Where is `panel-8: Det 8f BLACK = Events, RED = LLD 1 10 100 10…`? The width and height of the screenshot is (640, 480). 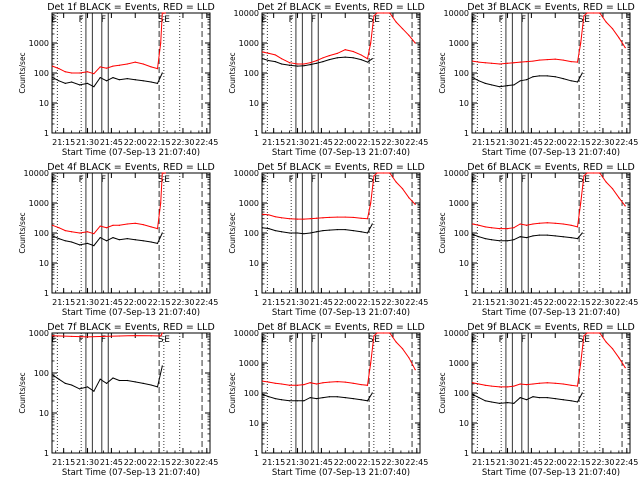
panel-8: Det 8f BLACK = Events, RED = LLD 1 10 100 10… is located at coordinates (328, 400).